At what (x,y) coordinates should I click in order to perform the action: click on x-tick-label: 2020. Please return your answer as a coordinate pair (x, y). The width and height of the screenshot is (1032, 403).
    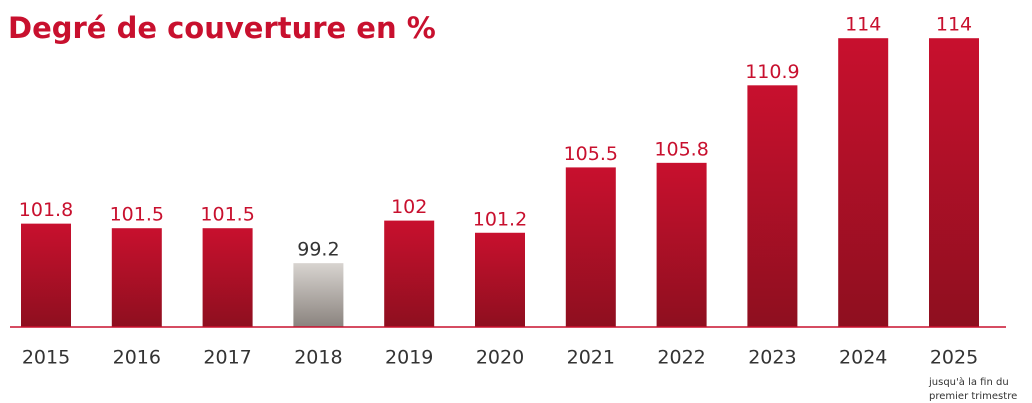
    Looking at the image, I should click on (500, 358).